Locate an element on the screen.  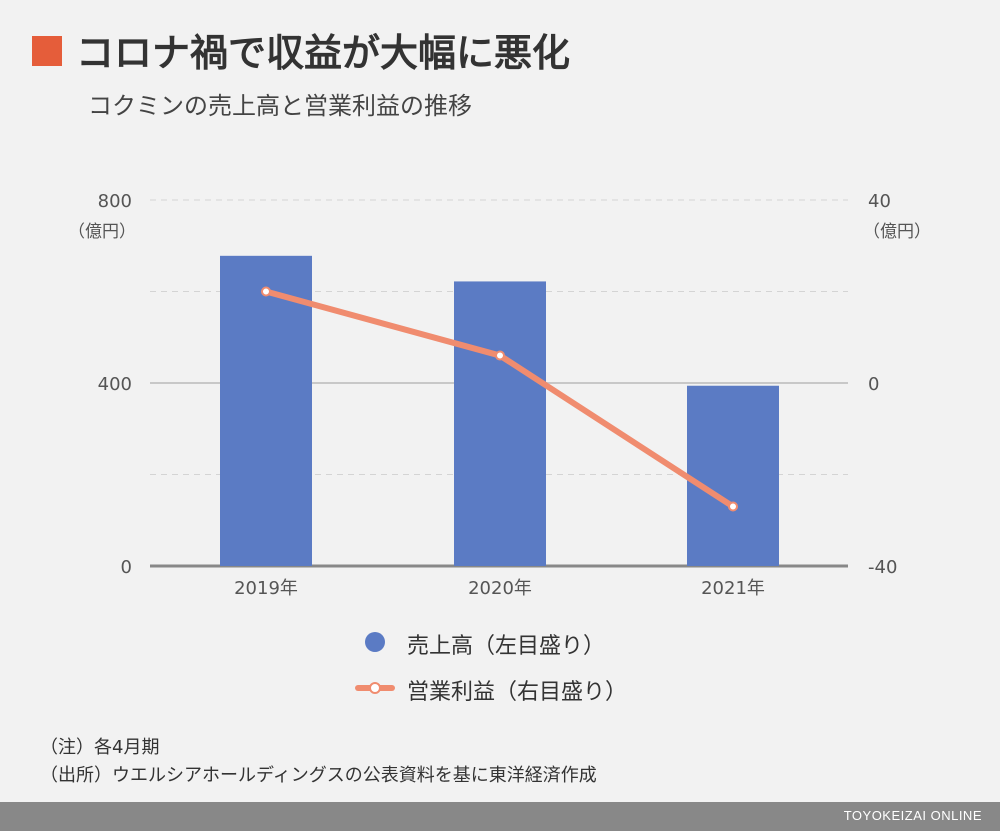
x-axis-tick-label: 2021年 is located at coordinates (733, 588).